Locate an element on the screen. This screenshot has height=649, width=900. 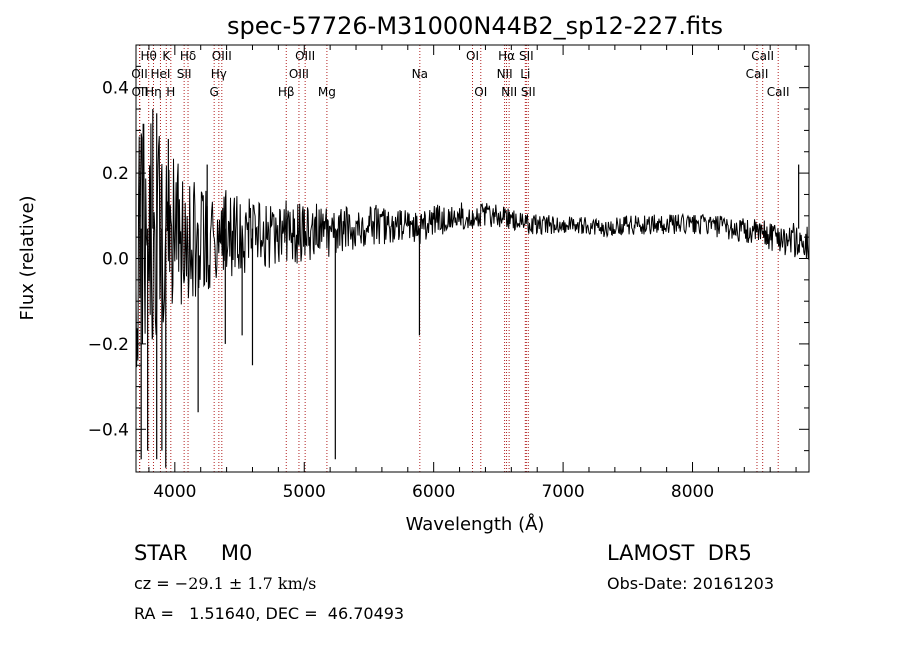
reference-line-label: Hδ is located at coordinates (188, 56).